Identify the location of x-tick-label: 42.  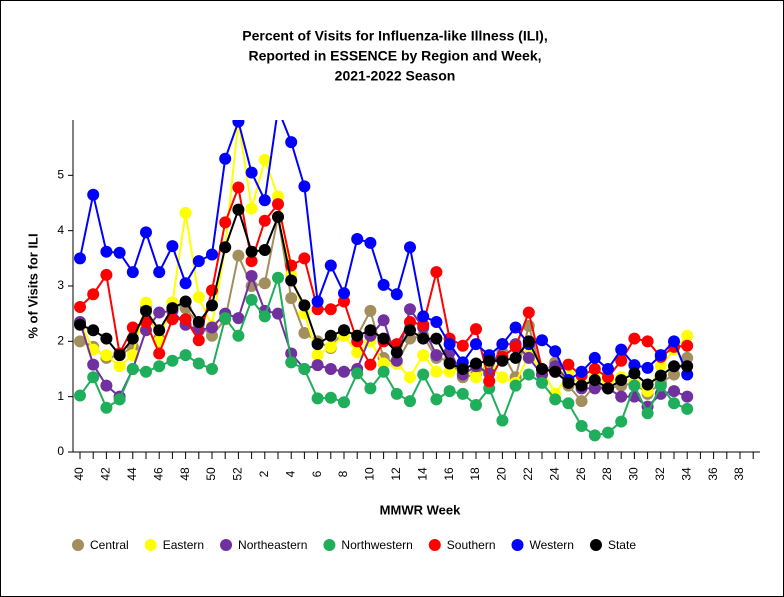
(106, 474).